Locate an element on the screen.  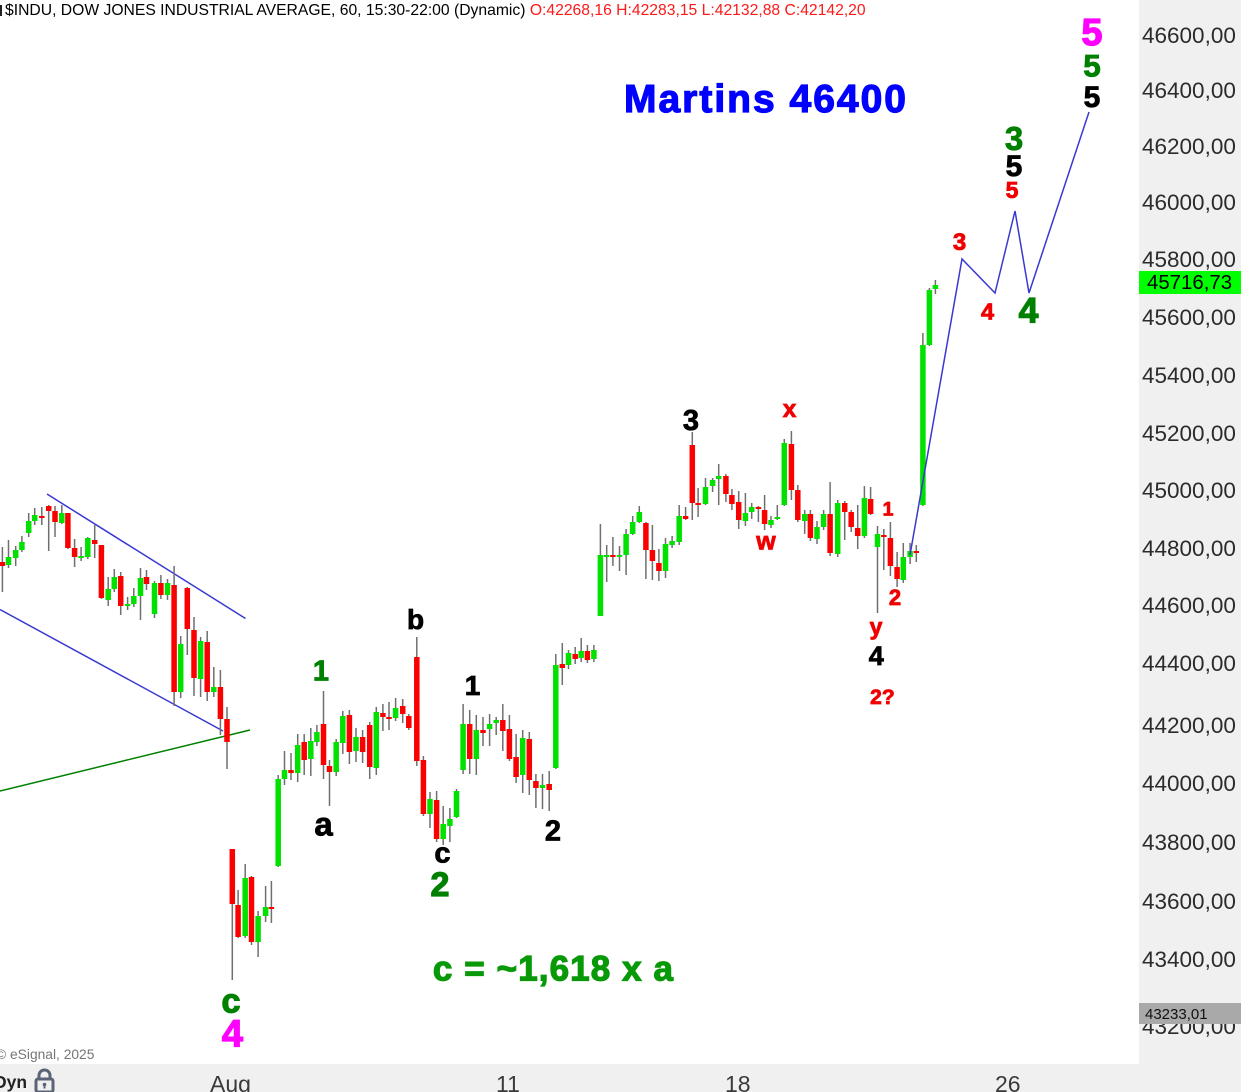
svg-text: Martins 46400 is located at coordinates (766, 99).